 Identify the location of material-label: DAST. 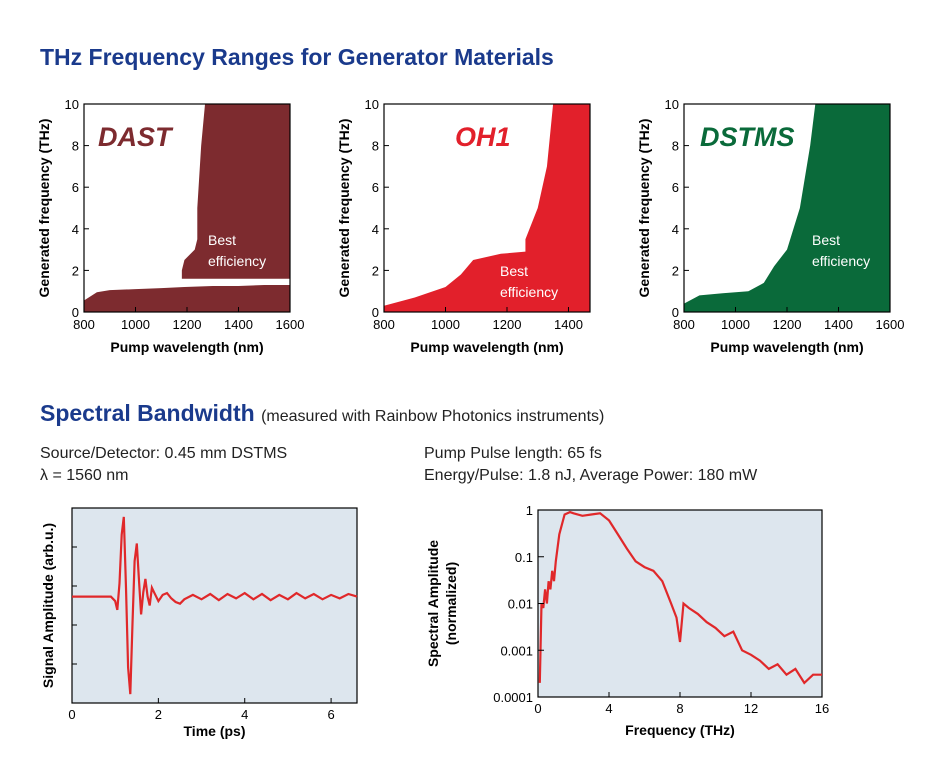
(136, 137).